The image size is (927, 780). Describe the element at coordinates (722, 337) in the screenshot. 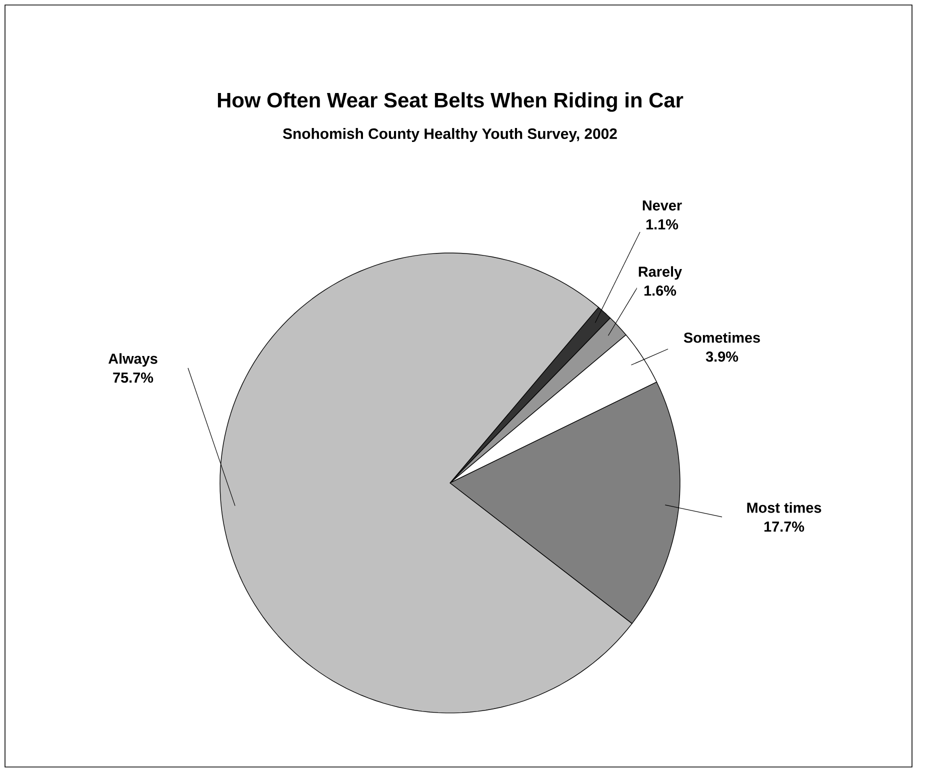

I see `slice-label: Sometimes` at that location.